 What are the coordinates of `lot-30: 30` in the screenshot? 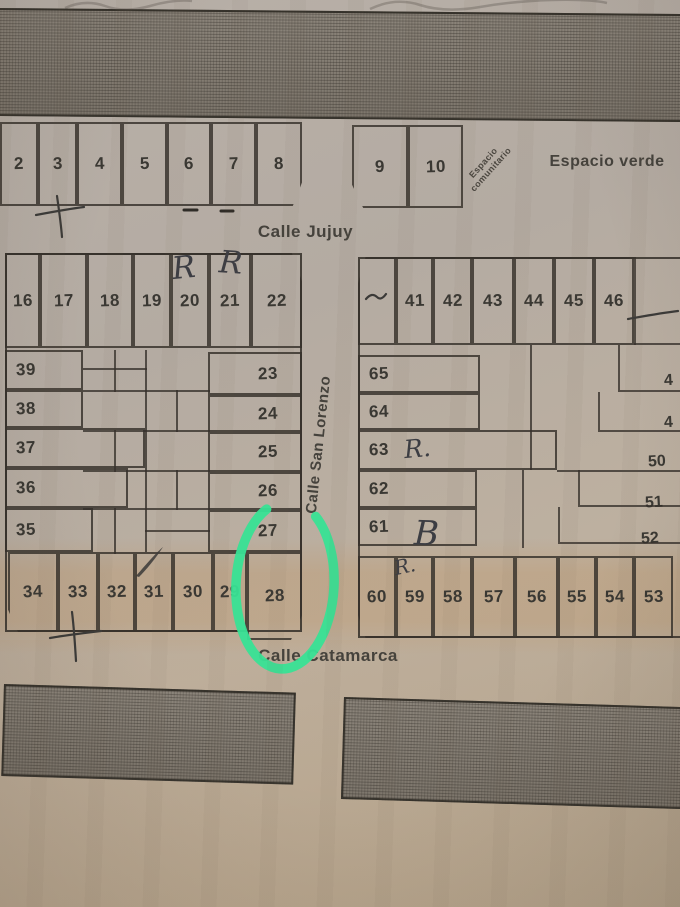 It's located at (193, 592).